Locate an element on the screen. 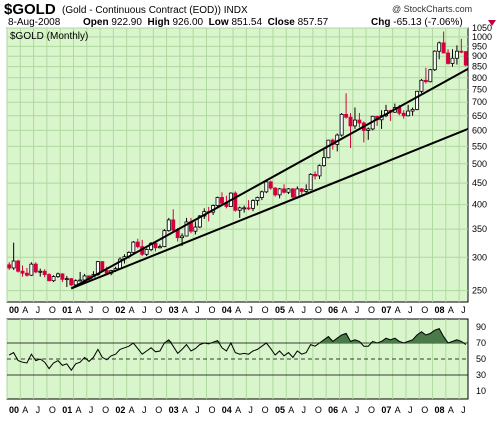  quote-date: 8-Aug-2008 is located at coordinates (34, 22).